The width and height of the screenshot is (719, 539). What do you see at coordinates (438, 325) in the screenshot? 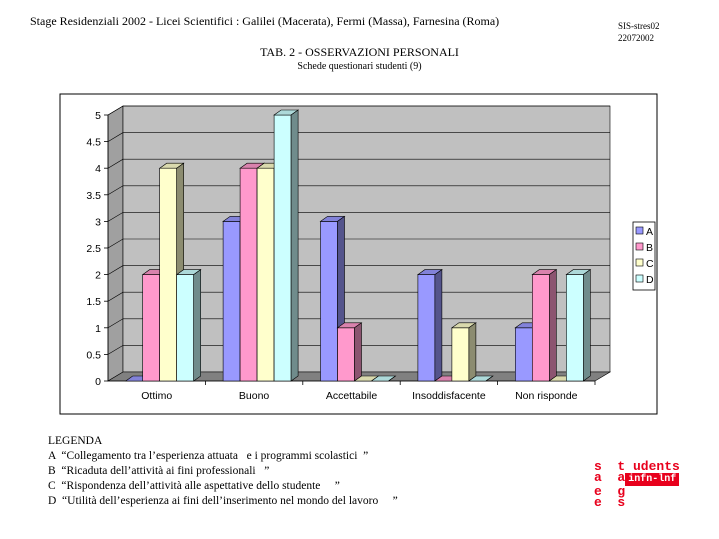
I see `bar-a-insoddisfacente-side` at bounding box center [438, 325].